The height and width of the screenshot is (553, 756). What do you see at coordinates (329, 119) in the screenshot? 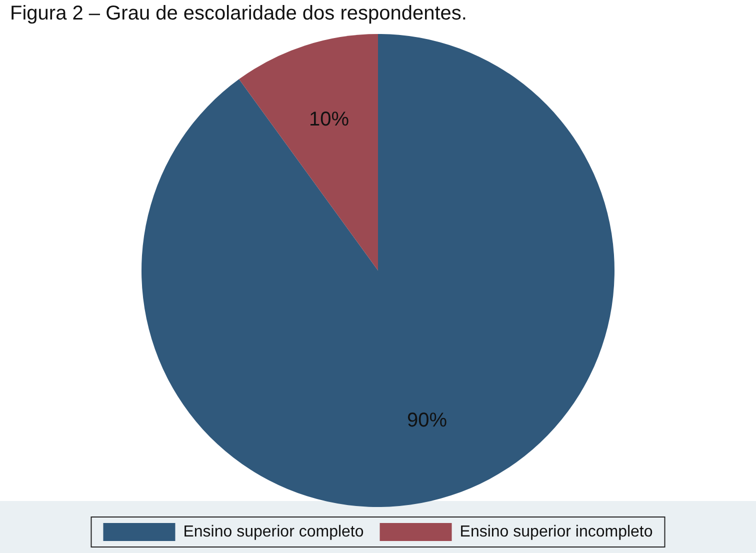
I see `data-label: 10%` at bounding box center [329, 119].